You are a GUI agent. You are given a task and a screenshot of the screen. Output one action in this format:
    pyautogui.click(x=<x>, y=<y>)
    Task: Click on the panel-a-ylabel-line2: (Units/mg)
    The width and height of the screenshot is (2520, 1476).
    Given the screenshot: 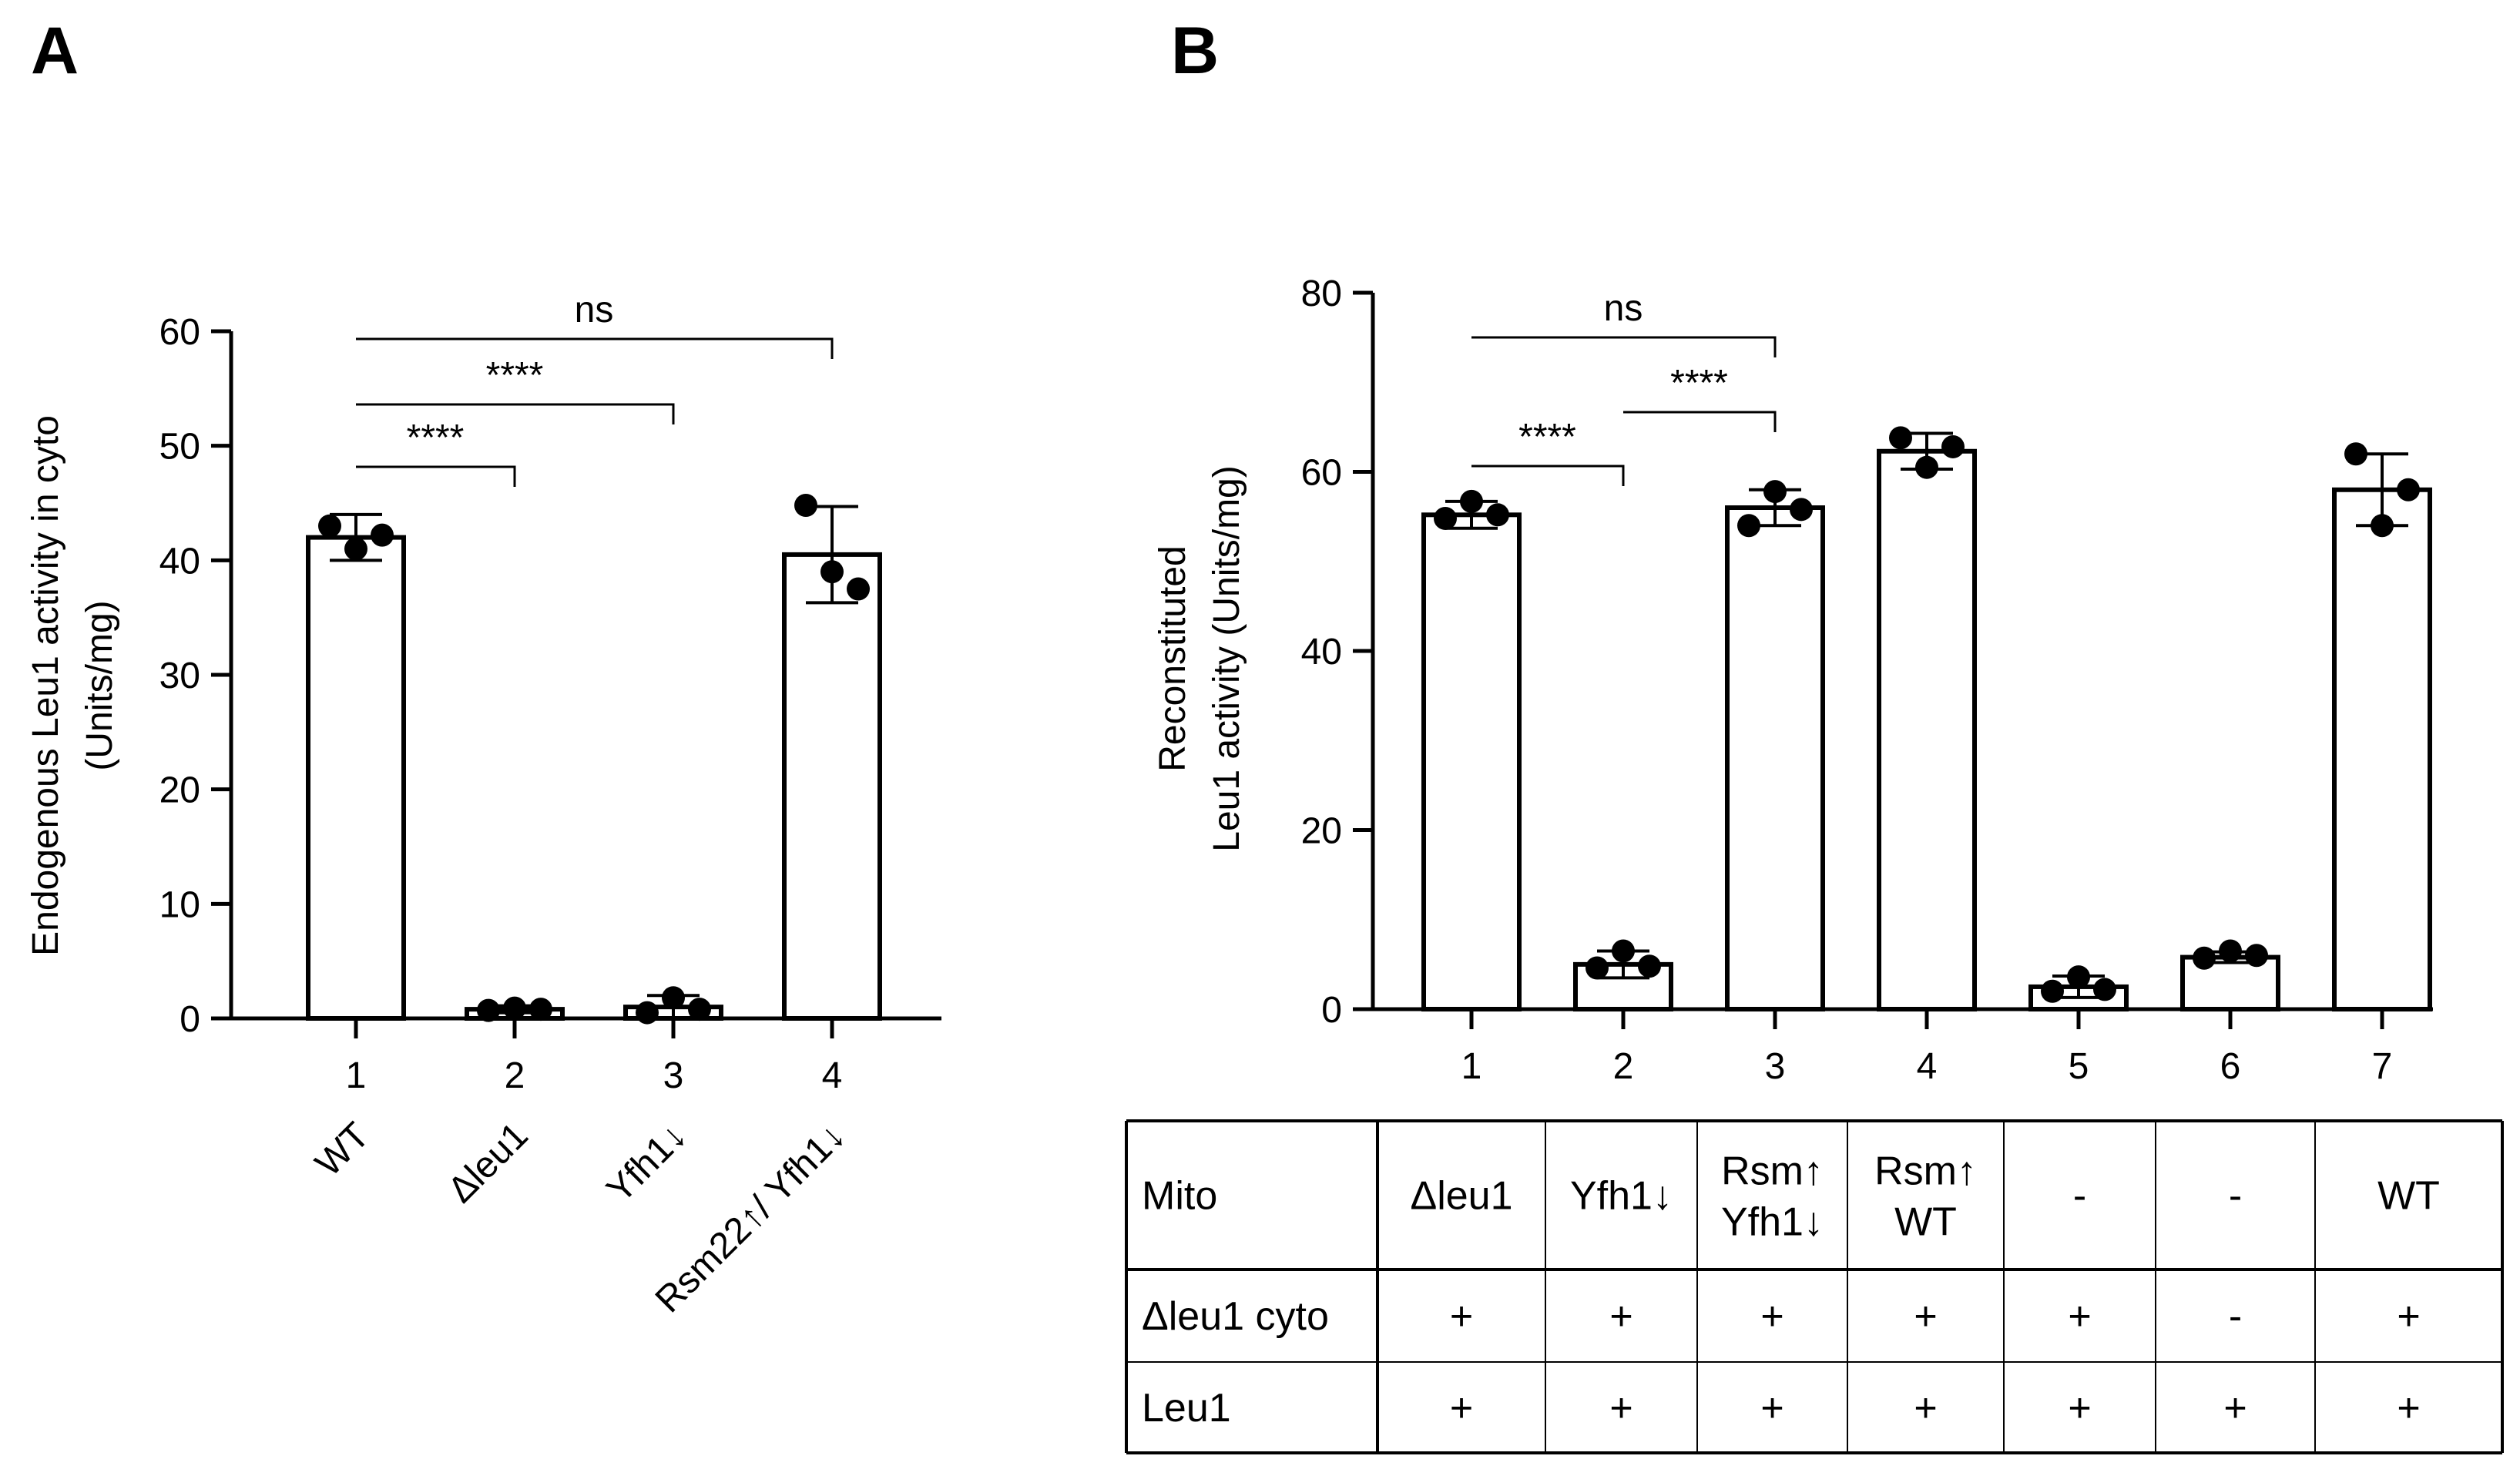 What is the action you would take?
    pyautogui.click(x=99, y=685)
    